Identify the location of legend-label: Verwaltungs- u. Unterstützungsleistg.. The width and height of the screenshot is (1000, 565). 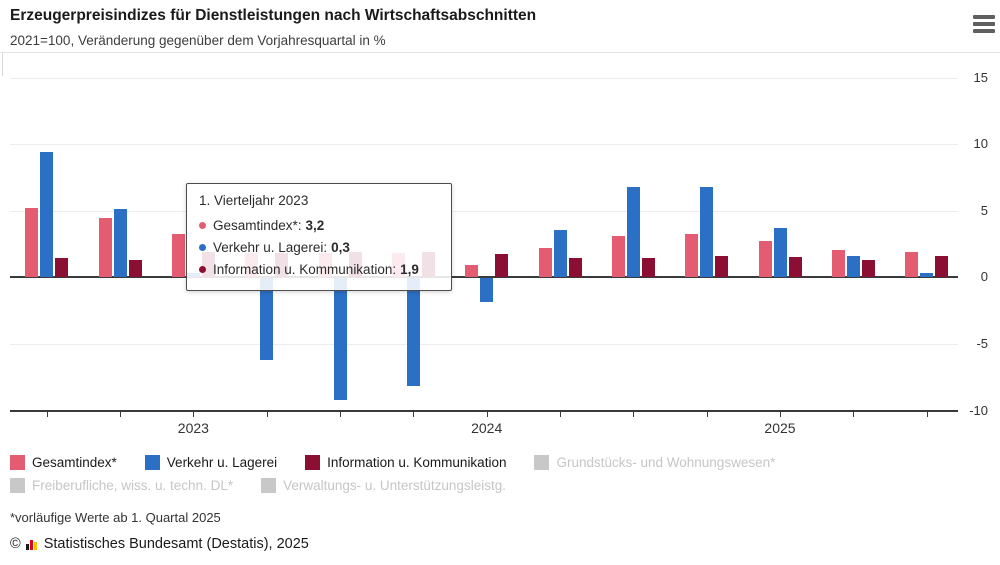
(394, 485).